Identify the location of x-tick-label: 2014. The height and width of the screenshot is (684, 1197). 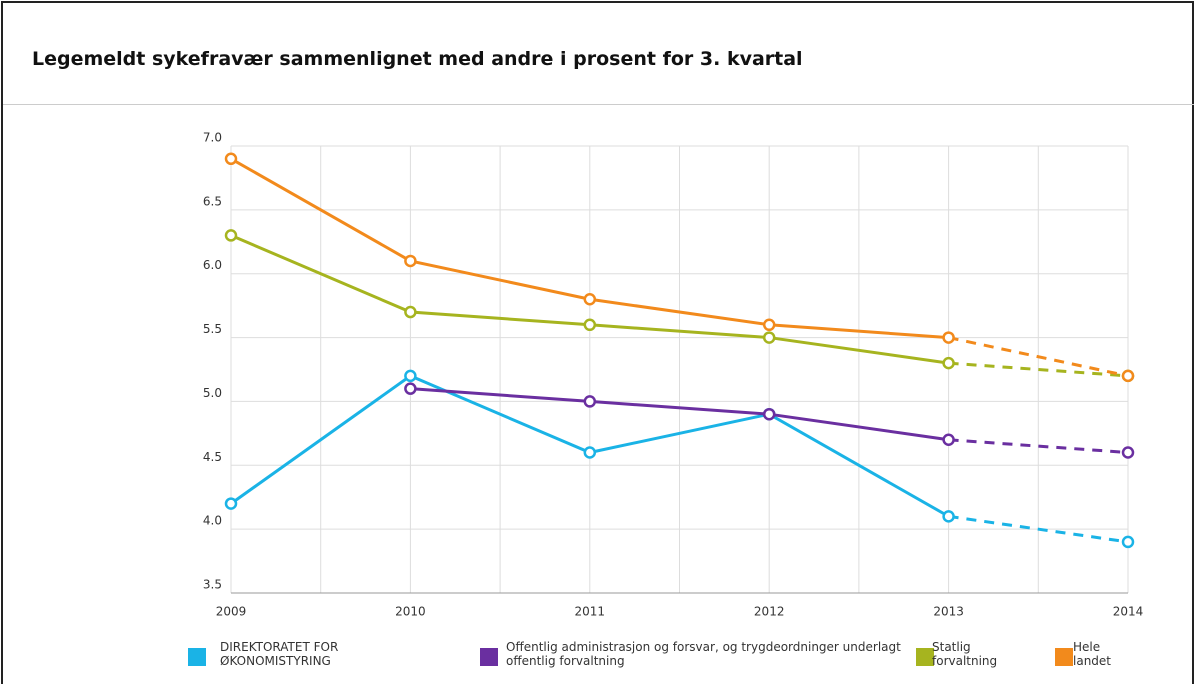
(1128, 612).